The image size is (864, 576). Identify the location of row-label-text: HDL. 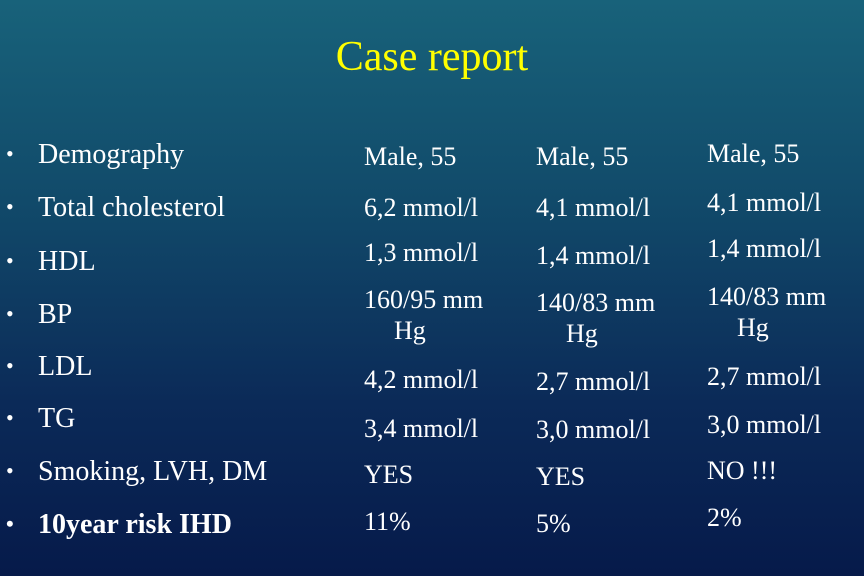
(67, 261).